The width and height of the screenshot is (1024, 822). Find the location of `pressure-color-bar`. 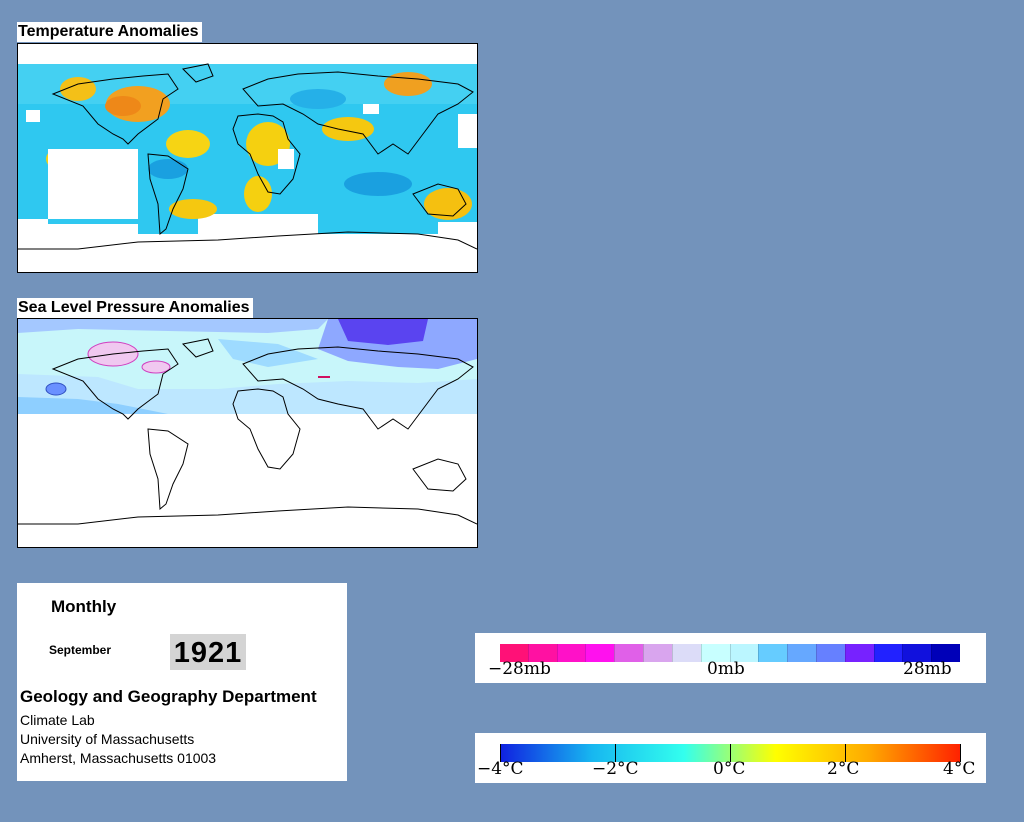

pressure-color-bar is located at coordinates (730, 653).